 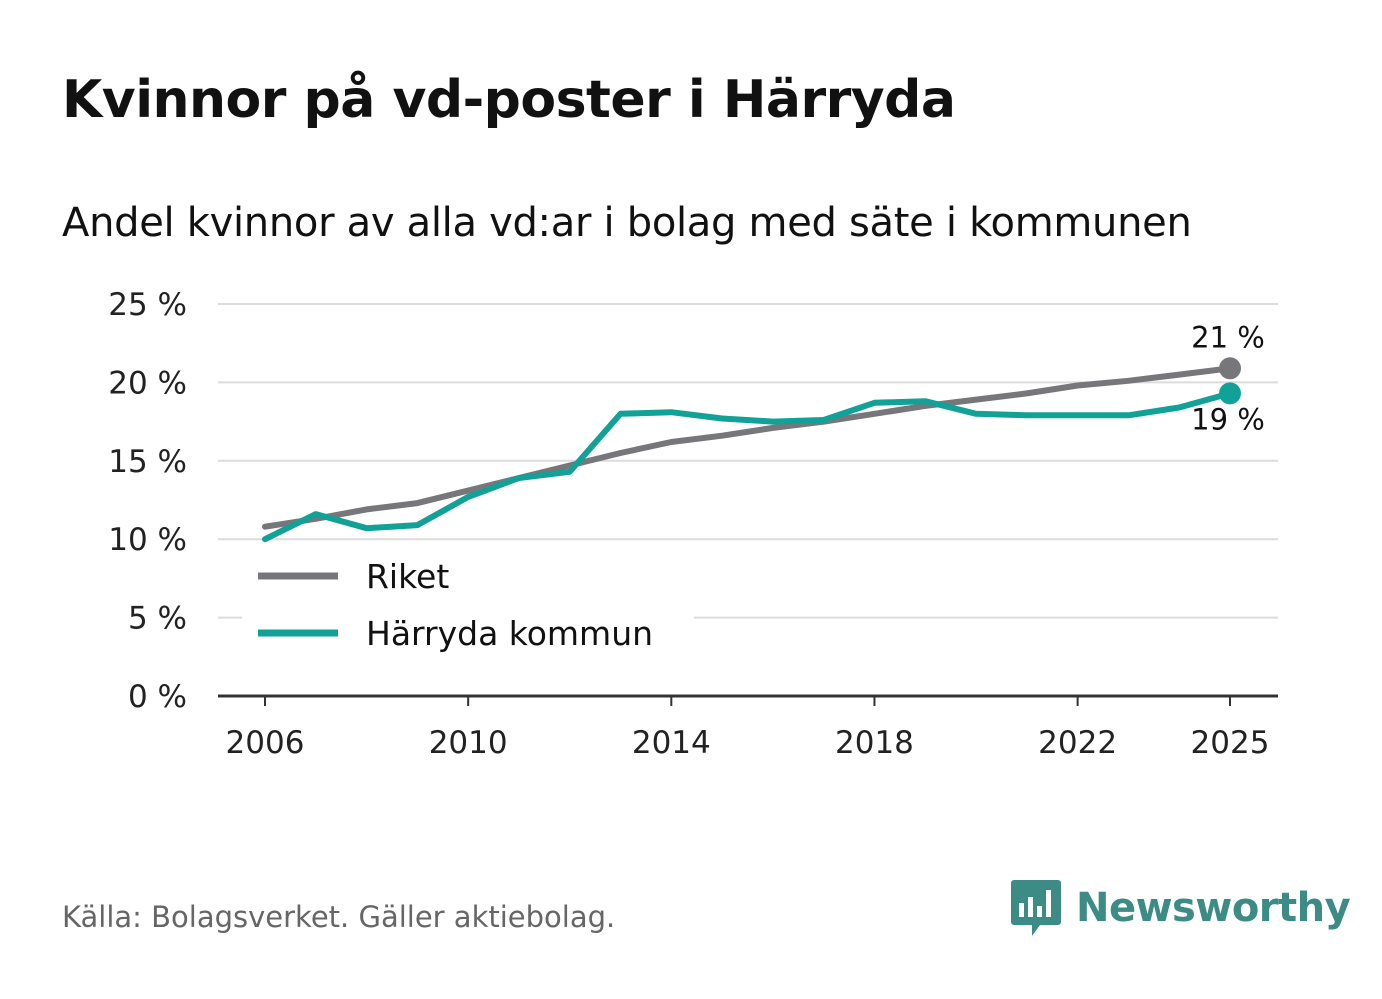 I want to click on x-axis: 2006 2010 2014 2018 2022 2025, so click(x=748, y=727).